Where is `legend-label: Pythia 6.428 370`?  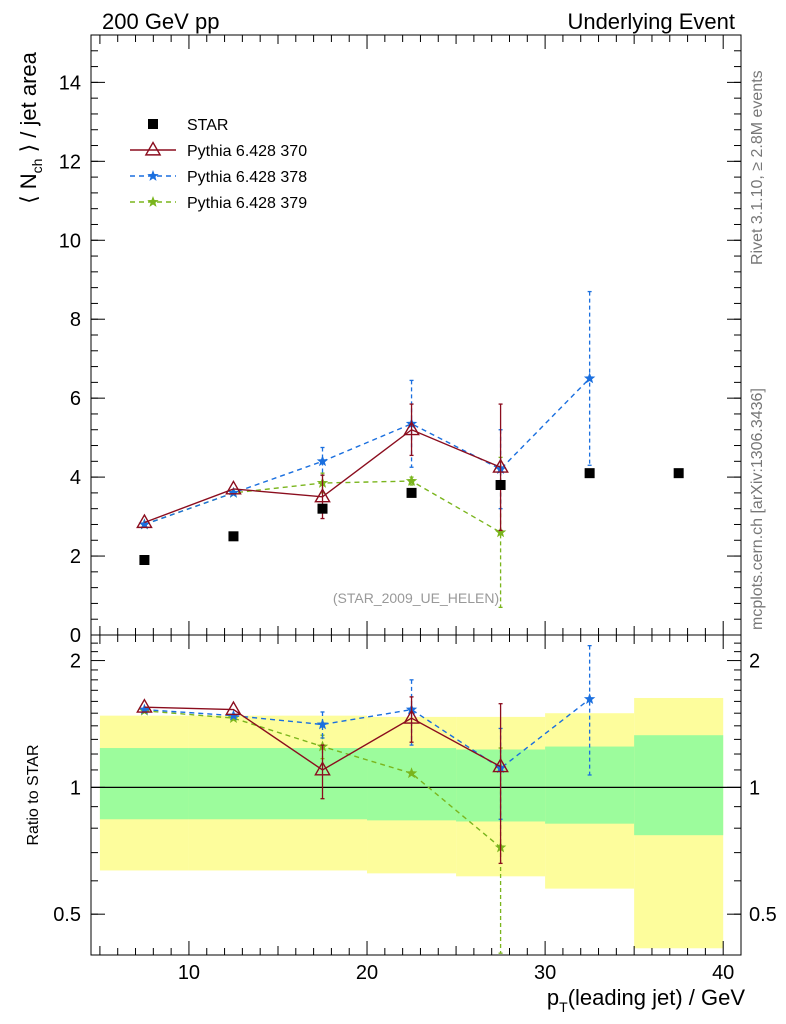
legend-label: Pythia 6.428 370 is located at coordinates (247, 151).